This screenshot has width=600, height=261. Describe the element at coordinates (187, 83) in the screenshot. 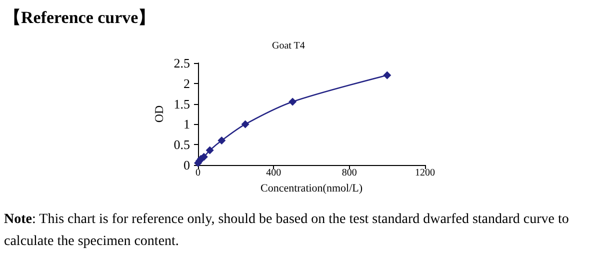

I see `y-tick-label: 2` at that location.